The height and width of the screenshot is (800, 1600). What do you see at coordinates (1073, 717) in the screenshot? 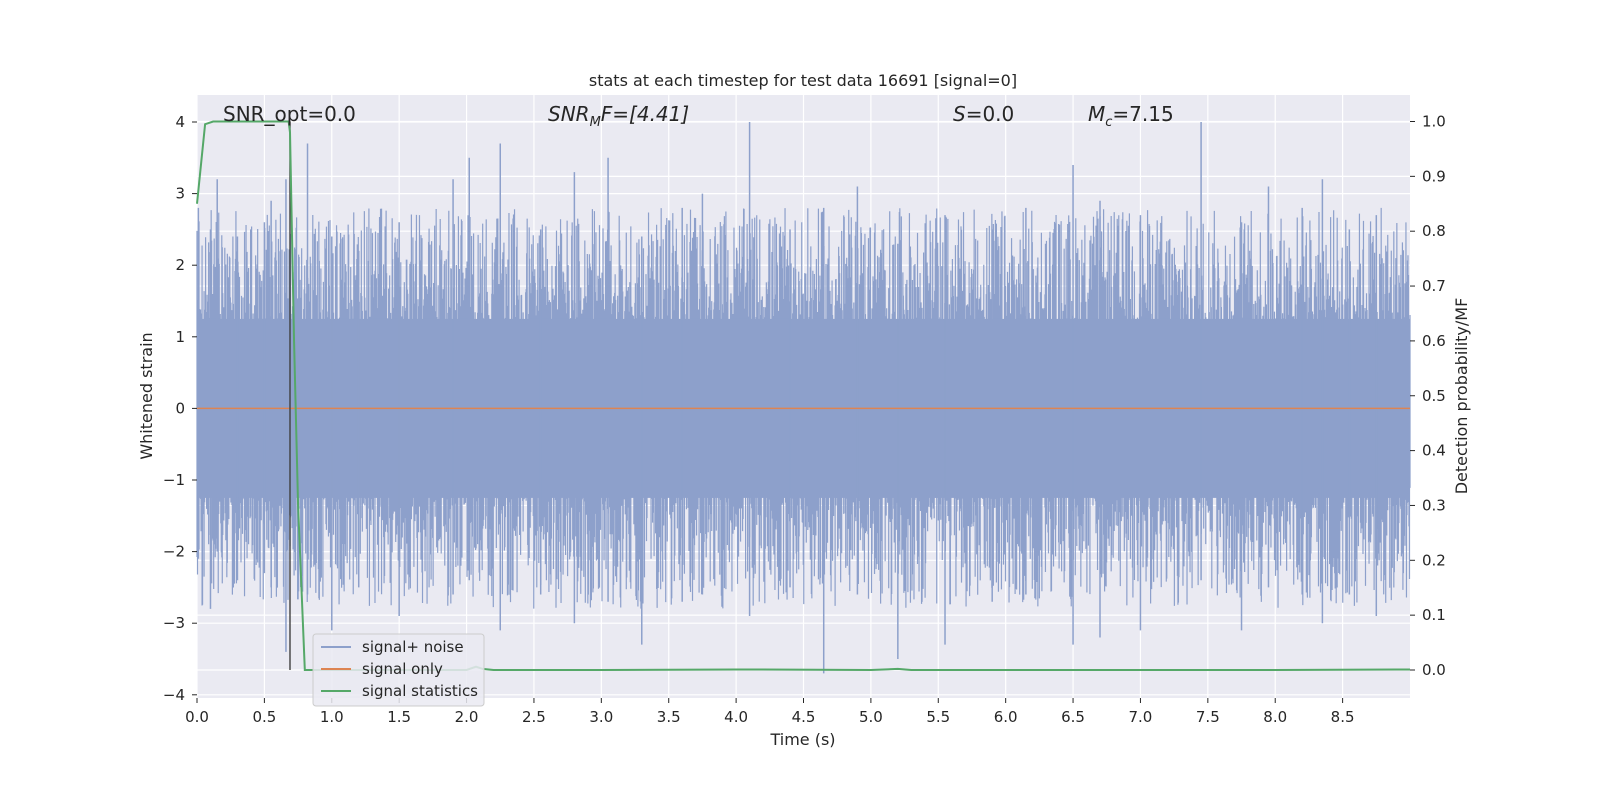
I see `x-tick-label: 6.5` at bounding box center [1073, 717].